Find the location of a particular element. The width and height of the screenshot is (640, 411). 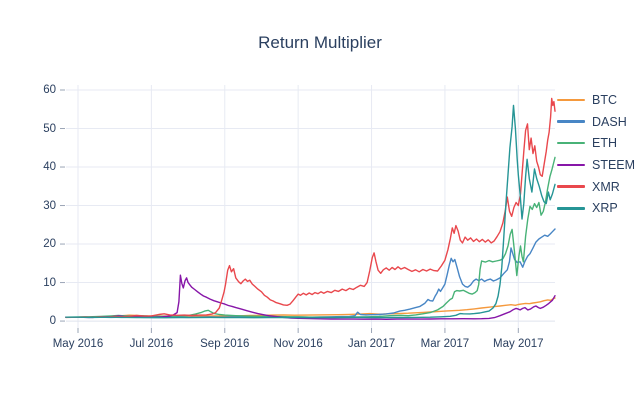

legend-label: ETH is located at coordinates (604, 143).